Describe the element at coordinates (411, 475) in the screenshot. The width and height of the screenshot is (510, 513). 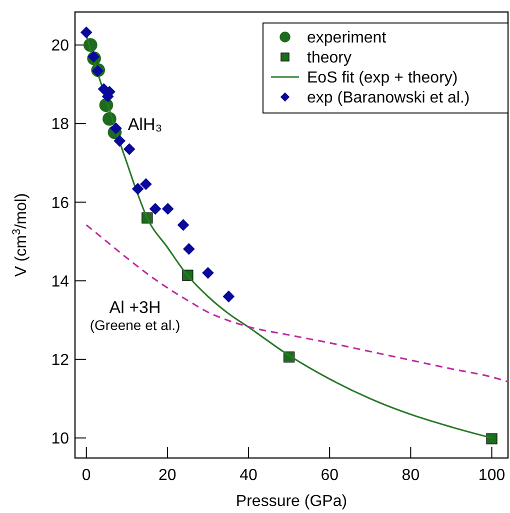
I see `x-tick-label: 80` at that location.